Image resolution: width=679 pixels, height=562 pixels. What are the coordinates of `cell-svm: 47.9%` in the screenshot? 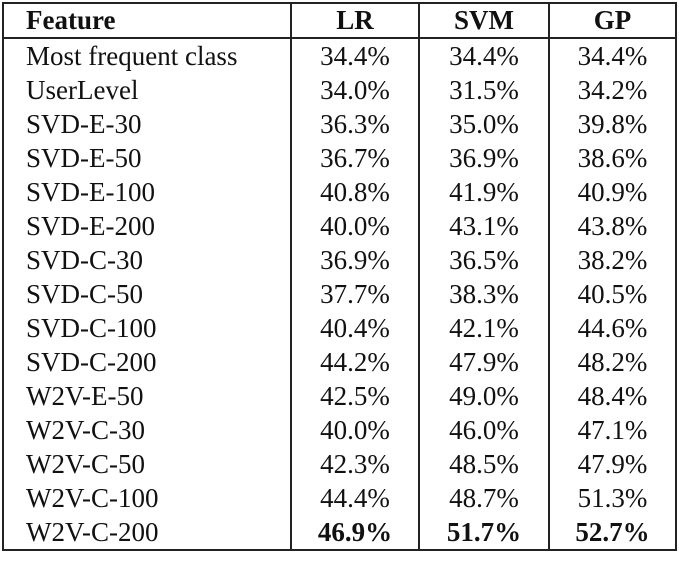 It's located at (484, 362).